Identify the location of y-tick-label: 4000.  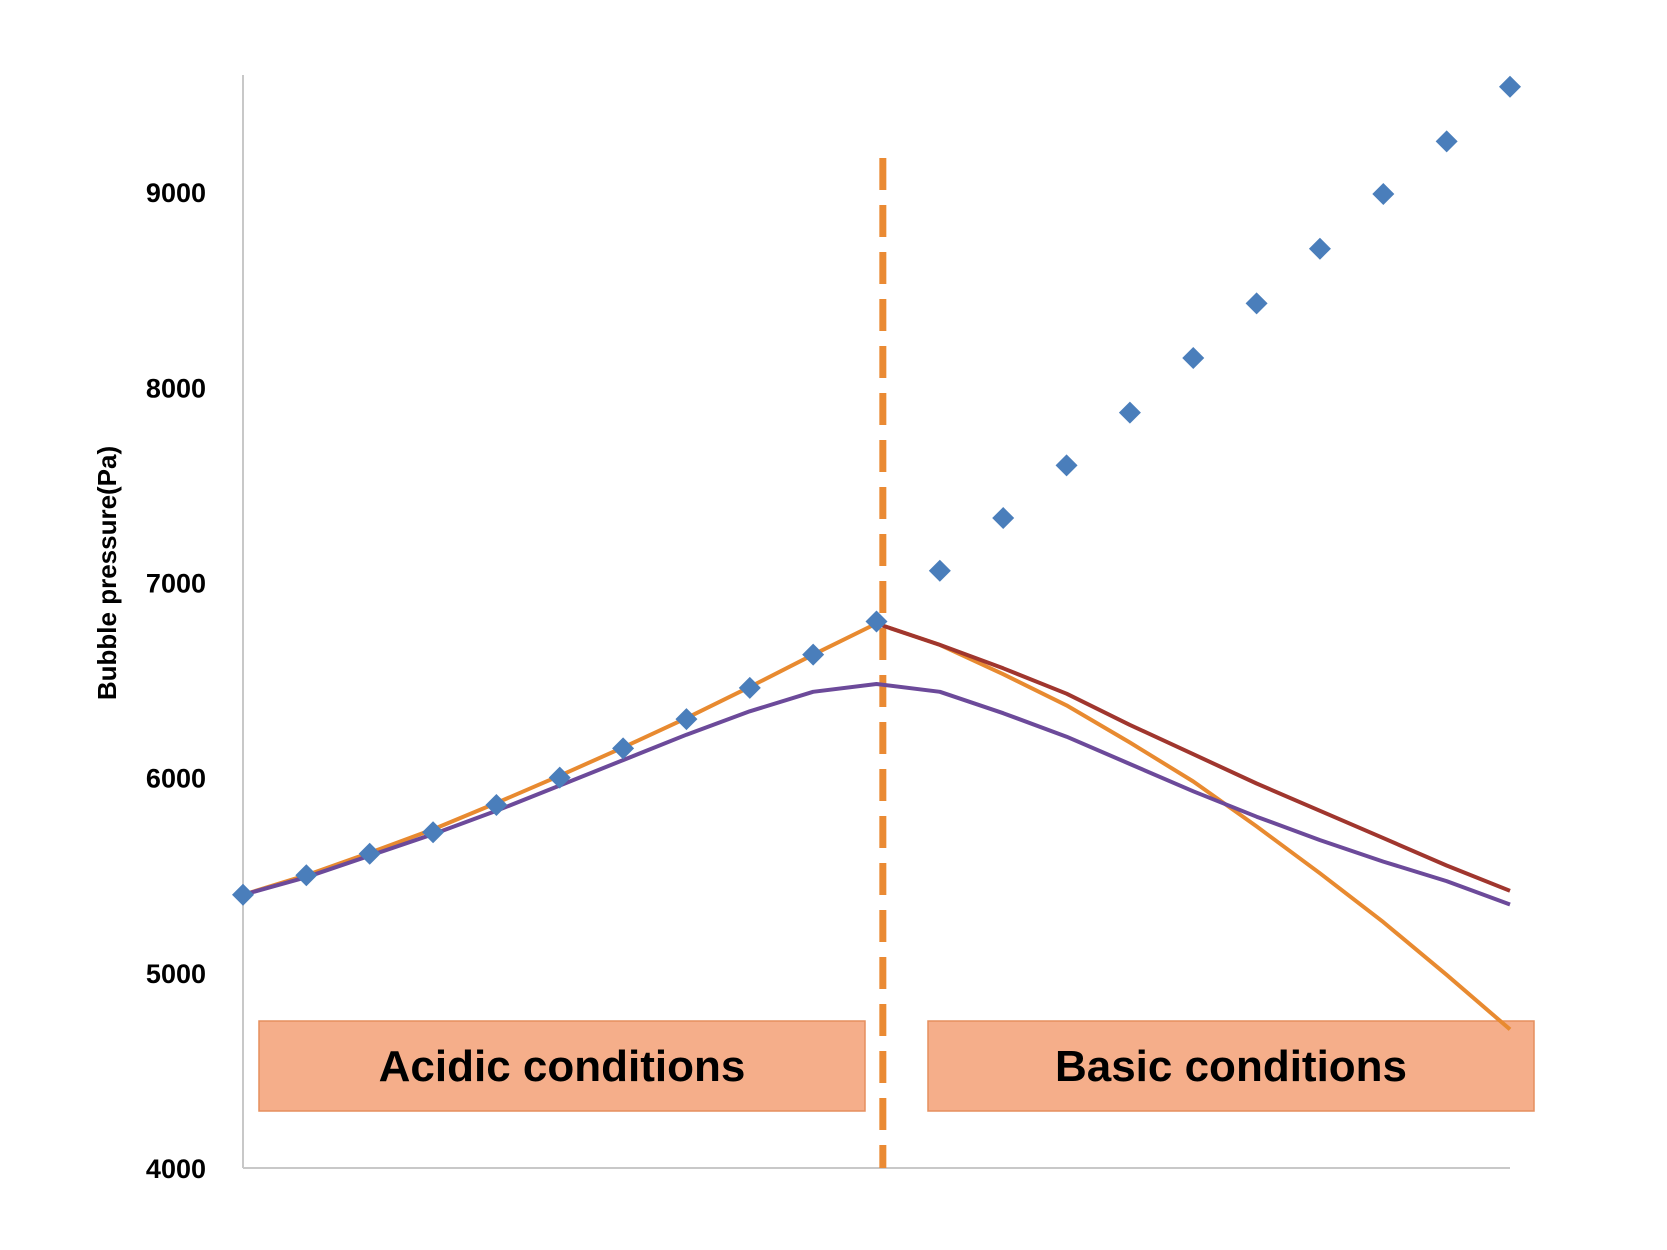
(176, 1169).